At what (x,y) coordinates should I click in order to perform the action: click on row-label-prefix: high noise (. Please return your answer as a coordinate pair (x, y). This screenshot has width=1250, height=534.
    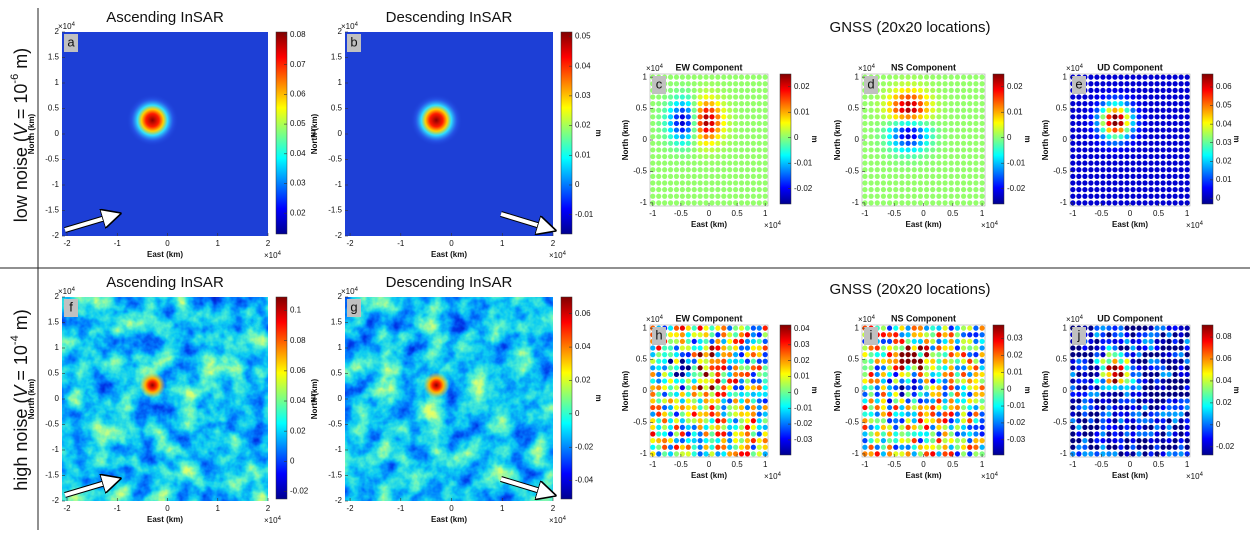
    Looking at the image, I should click on (21, 444).